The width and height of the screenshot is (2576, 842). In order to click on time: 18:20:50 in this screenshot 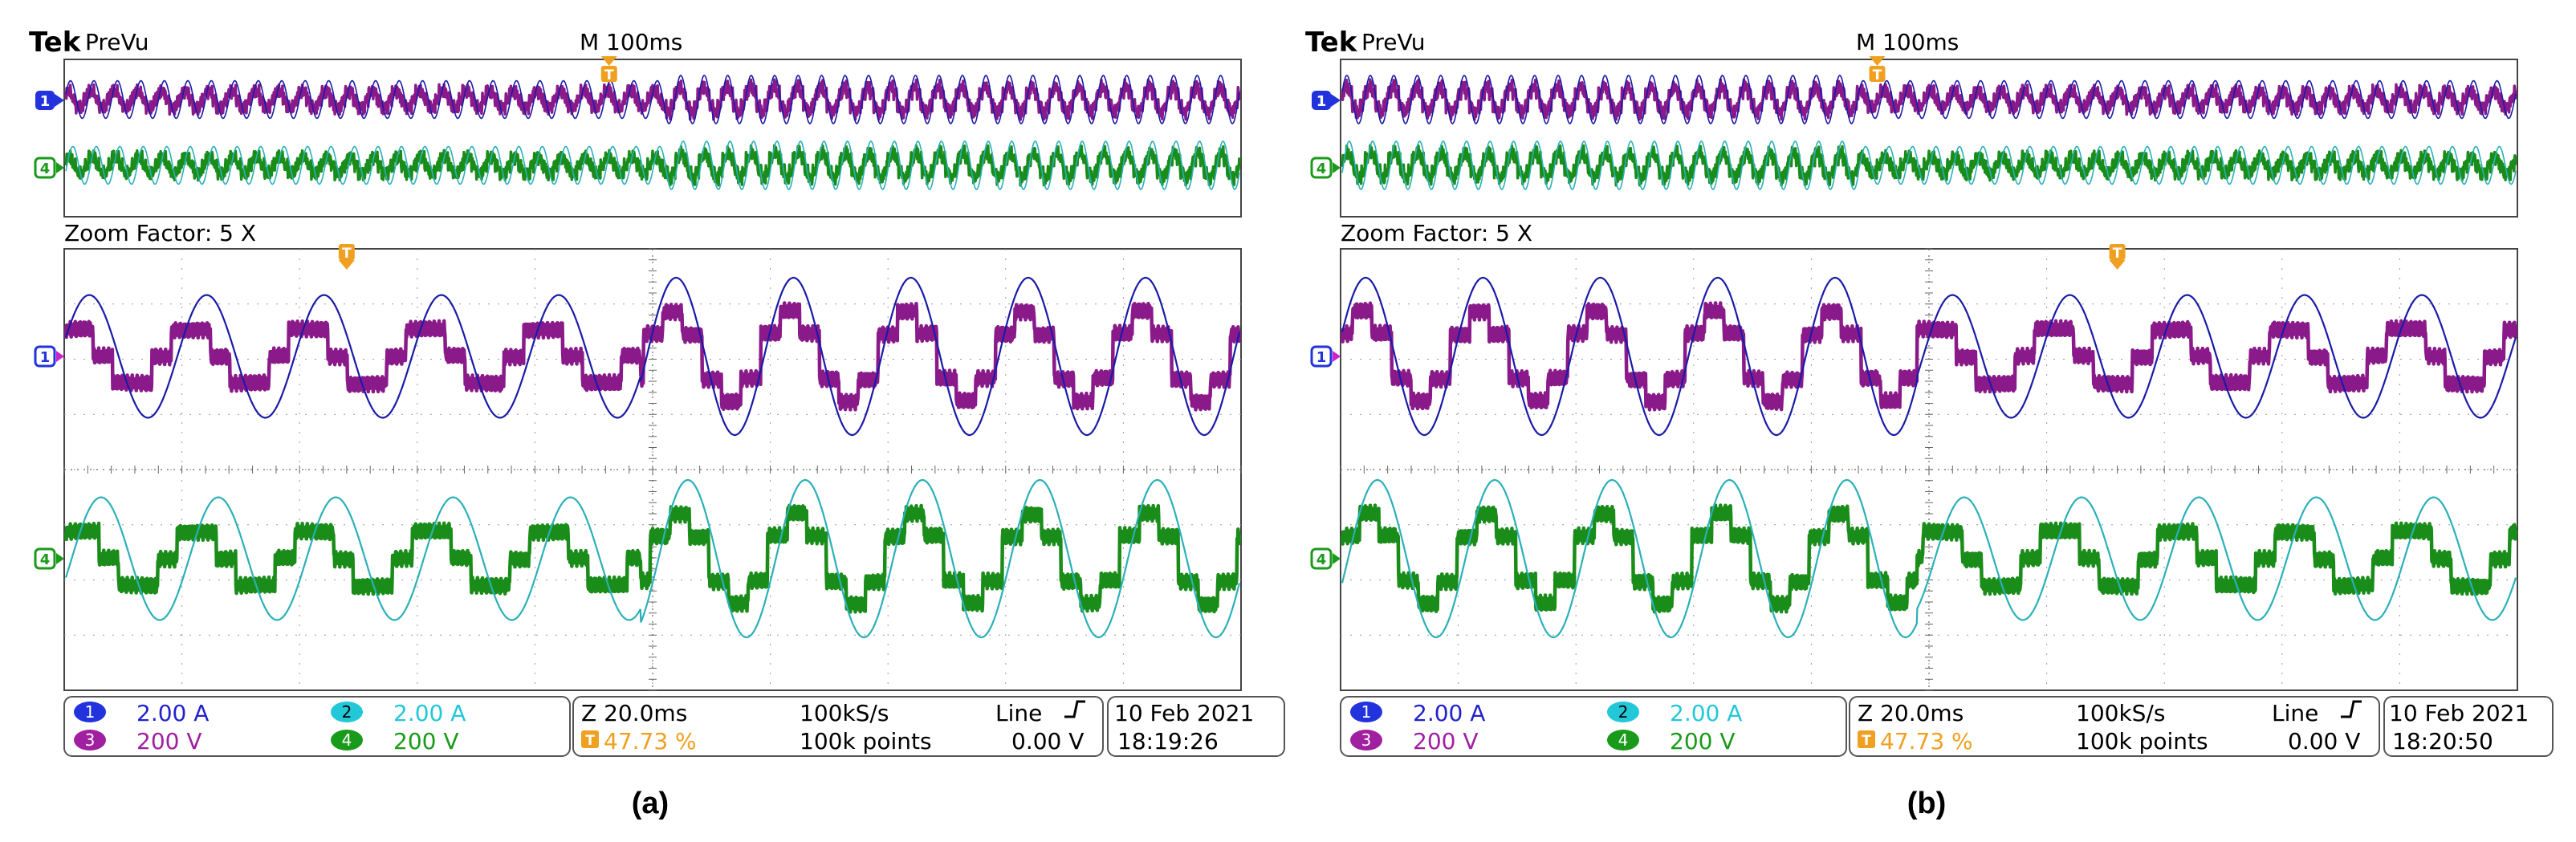, I will do `click(2442, 741)`.